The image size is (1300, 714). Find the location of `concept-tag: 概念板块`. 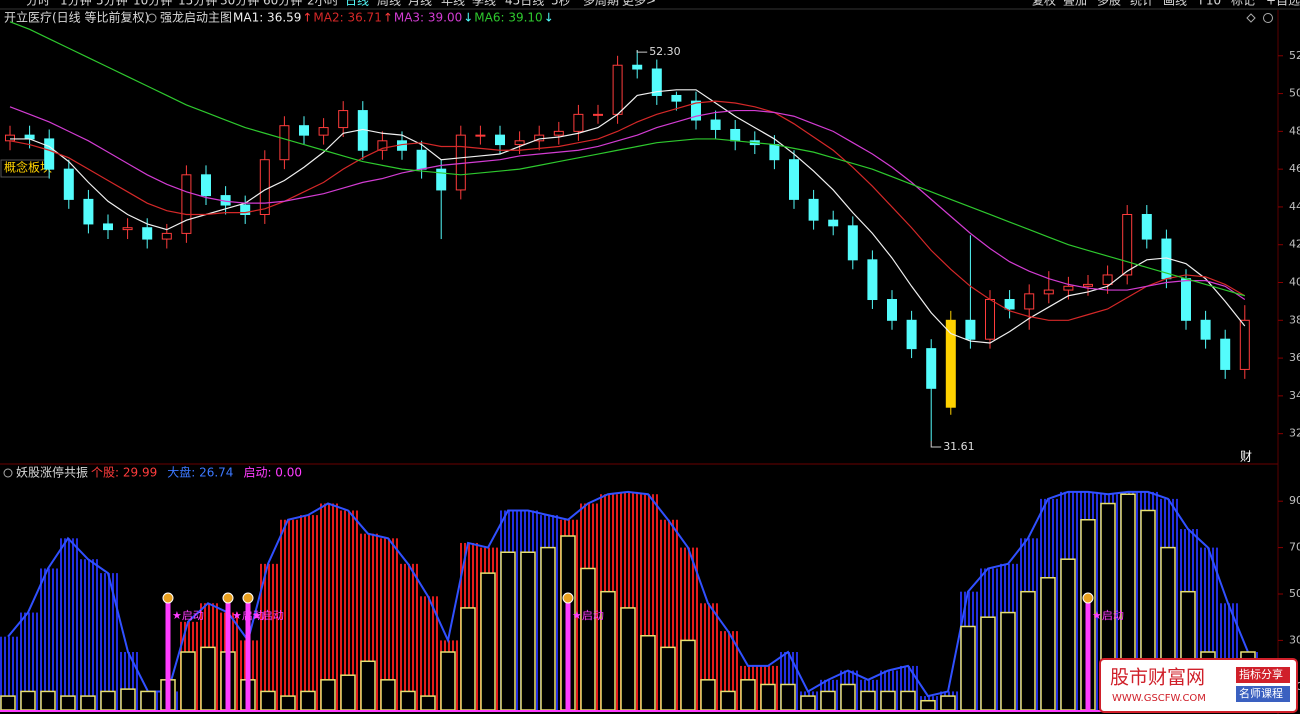

concept-tag: 概念板块 is located at coordinates (28, 167).